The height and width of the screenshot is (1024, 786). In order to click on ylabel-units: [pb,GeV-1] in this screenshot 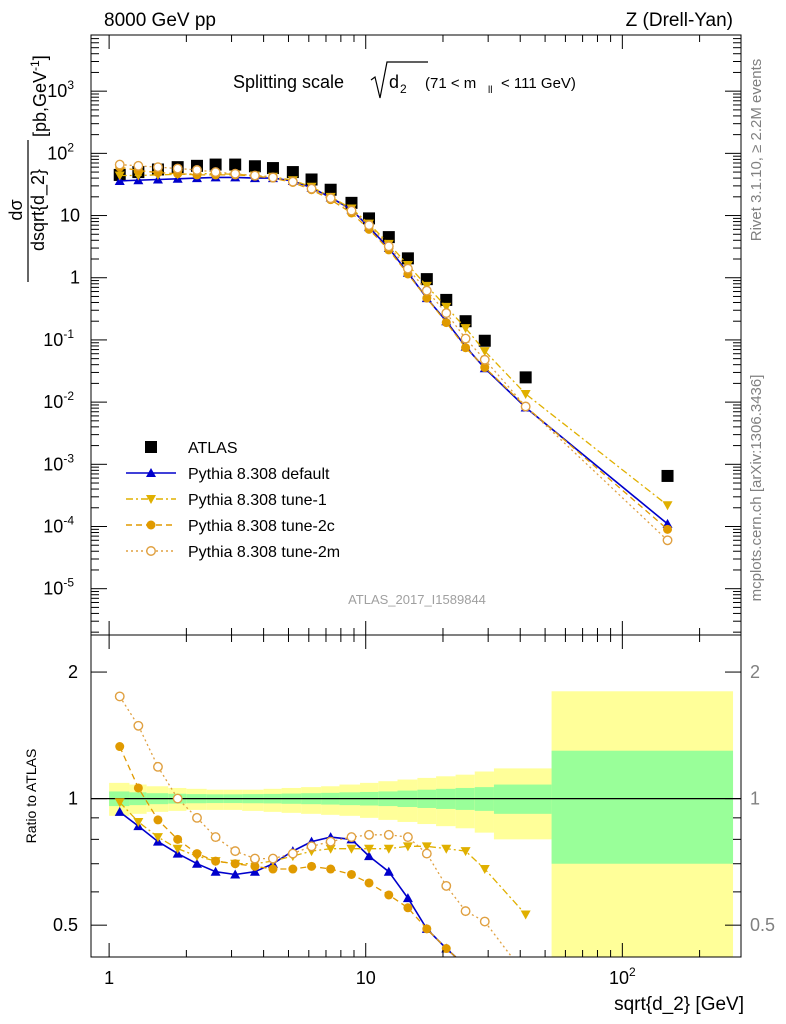, I will do `click(39, 96)`.